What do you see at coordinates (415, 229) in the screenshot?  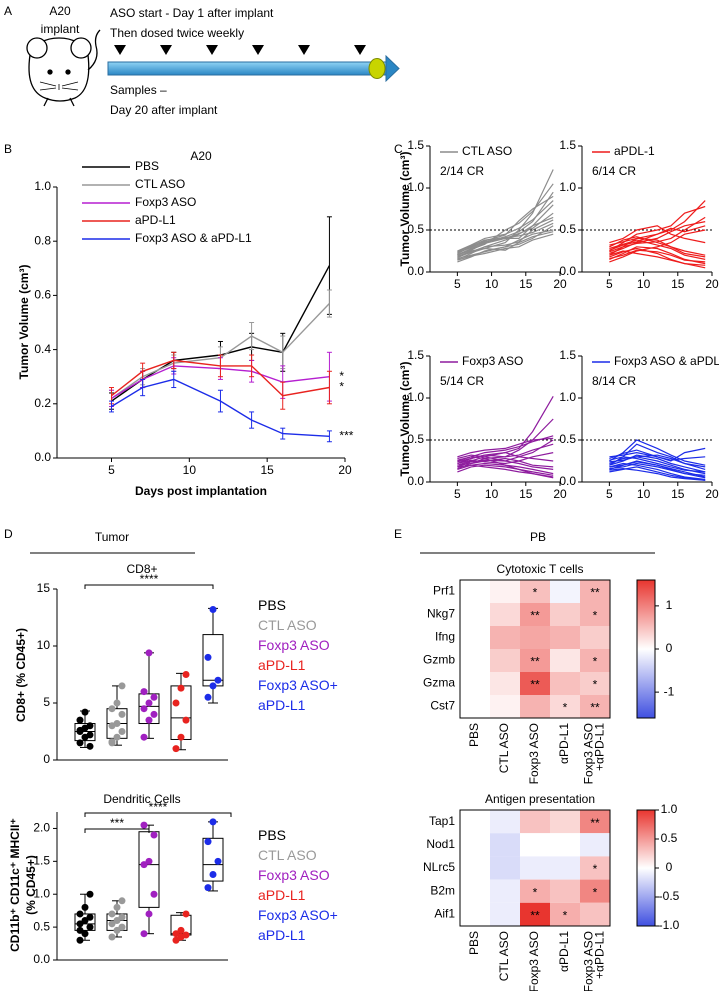 I see `y-tick-label: 0.5` at bounding box center [415, 229].